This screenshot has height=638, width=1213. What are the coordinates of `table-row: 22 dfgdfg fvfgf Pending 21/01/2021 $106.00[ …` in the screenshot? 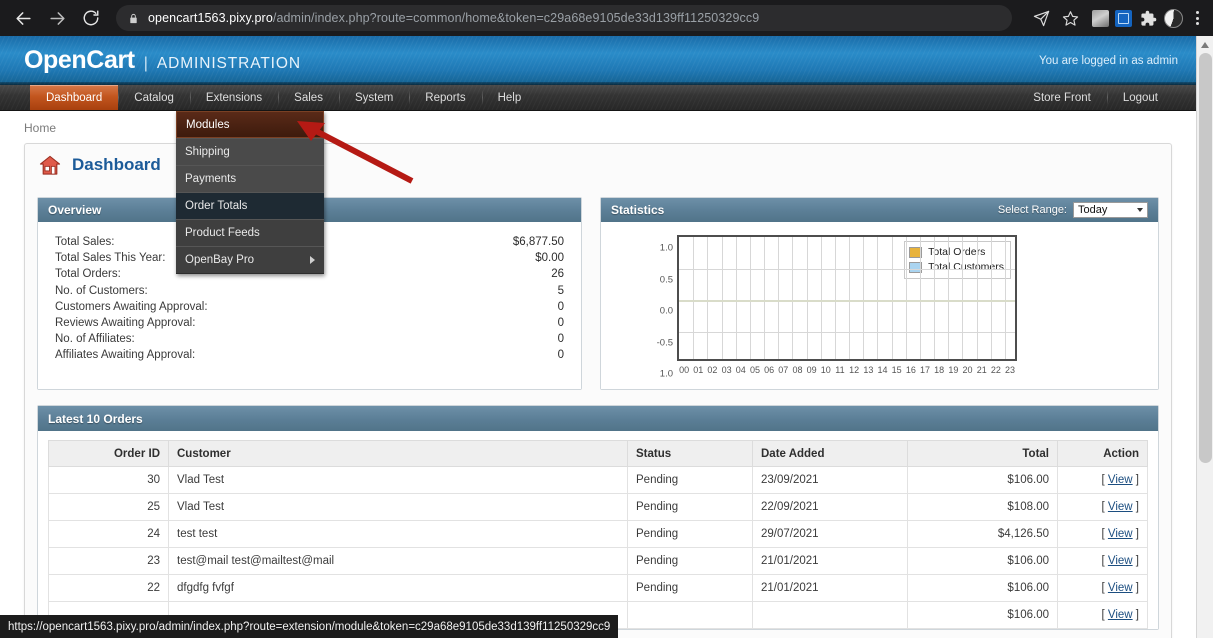 It's located at (598, 588).